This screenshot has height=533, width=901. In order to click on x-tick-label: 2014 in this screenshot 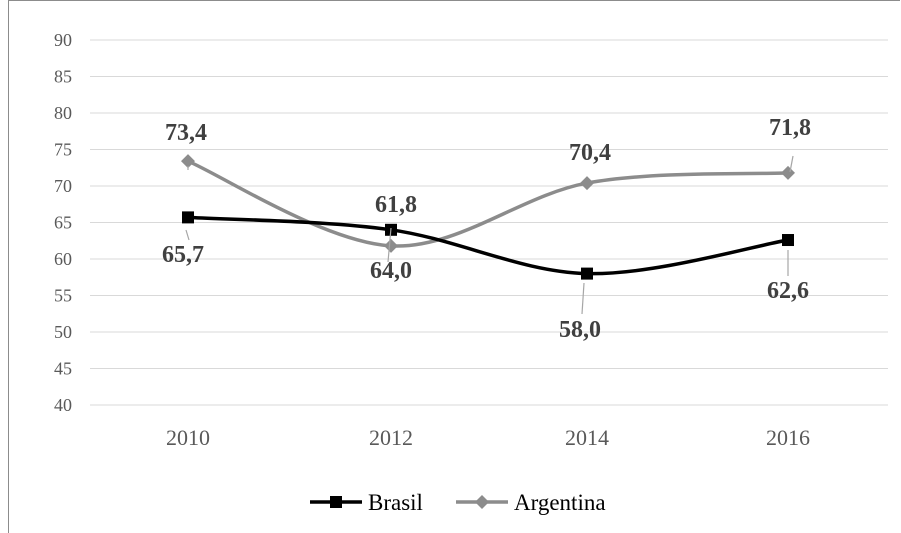, I will do `click(587, 437)`.